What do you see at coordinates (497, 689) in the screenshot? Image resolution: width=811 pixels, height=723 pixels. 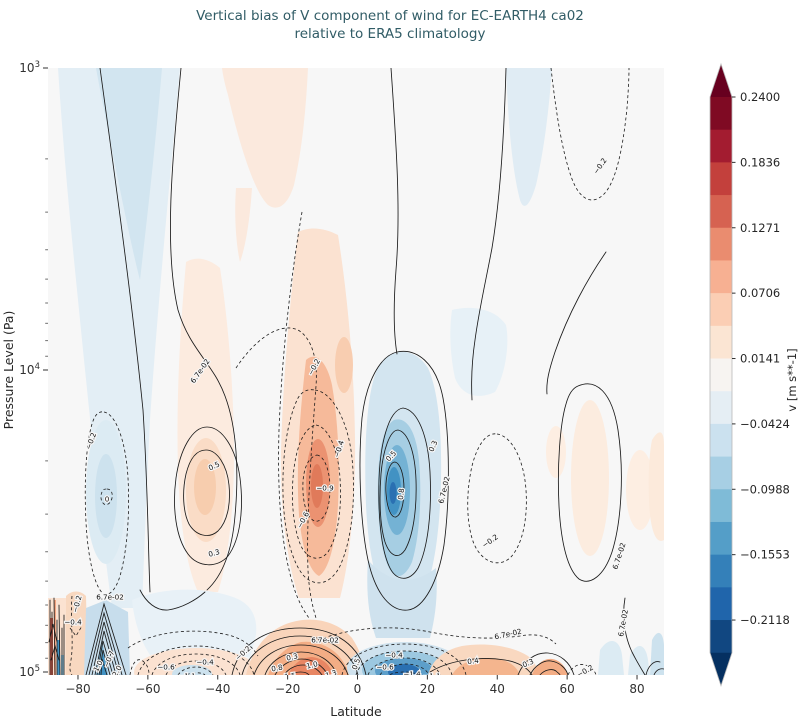 I see `x-tick-label: 40` at bounding box center [497, 689].